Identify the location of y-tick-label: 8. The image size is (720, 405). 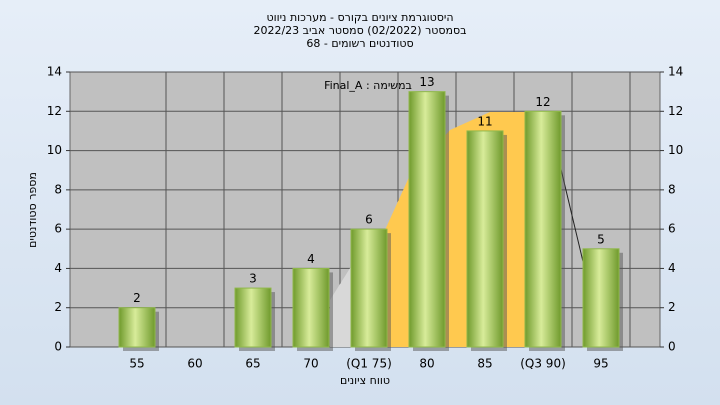
(58, 189).